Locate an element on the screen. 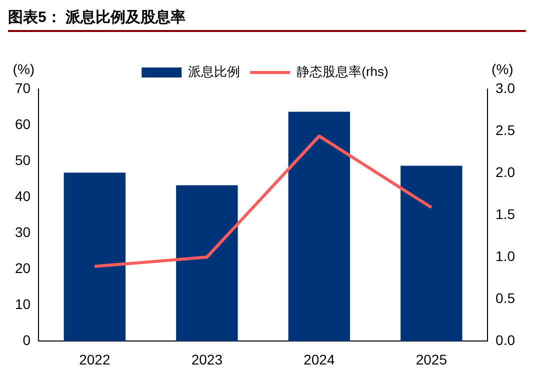 The image size is (534, 392). y2-tick-label: 1.5 is located at coordinates (506, 214).